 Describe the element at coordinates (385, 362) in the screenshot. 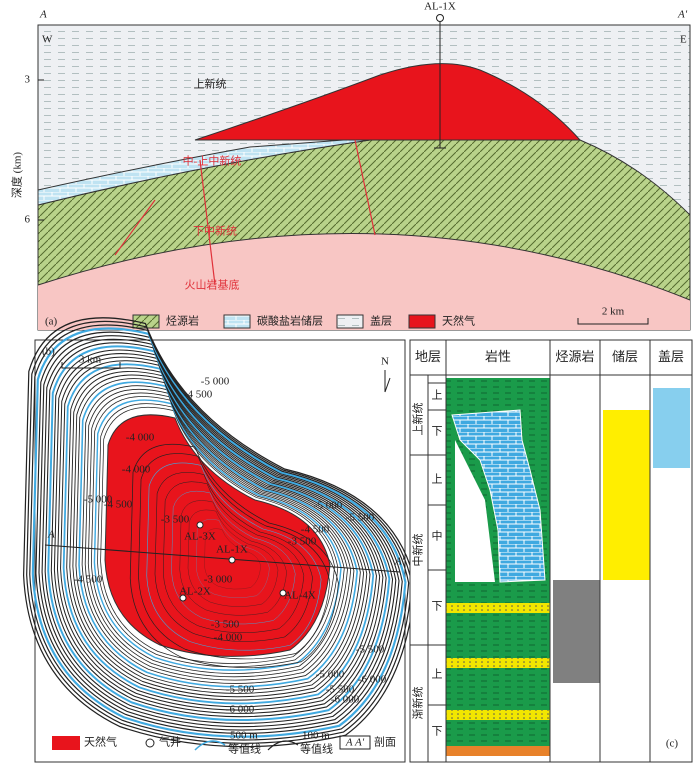

I see `north: N` at that location.